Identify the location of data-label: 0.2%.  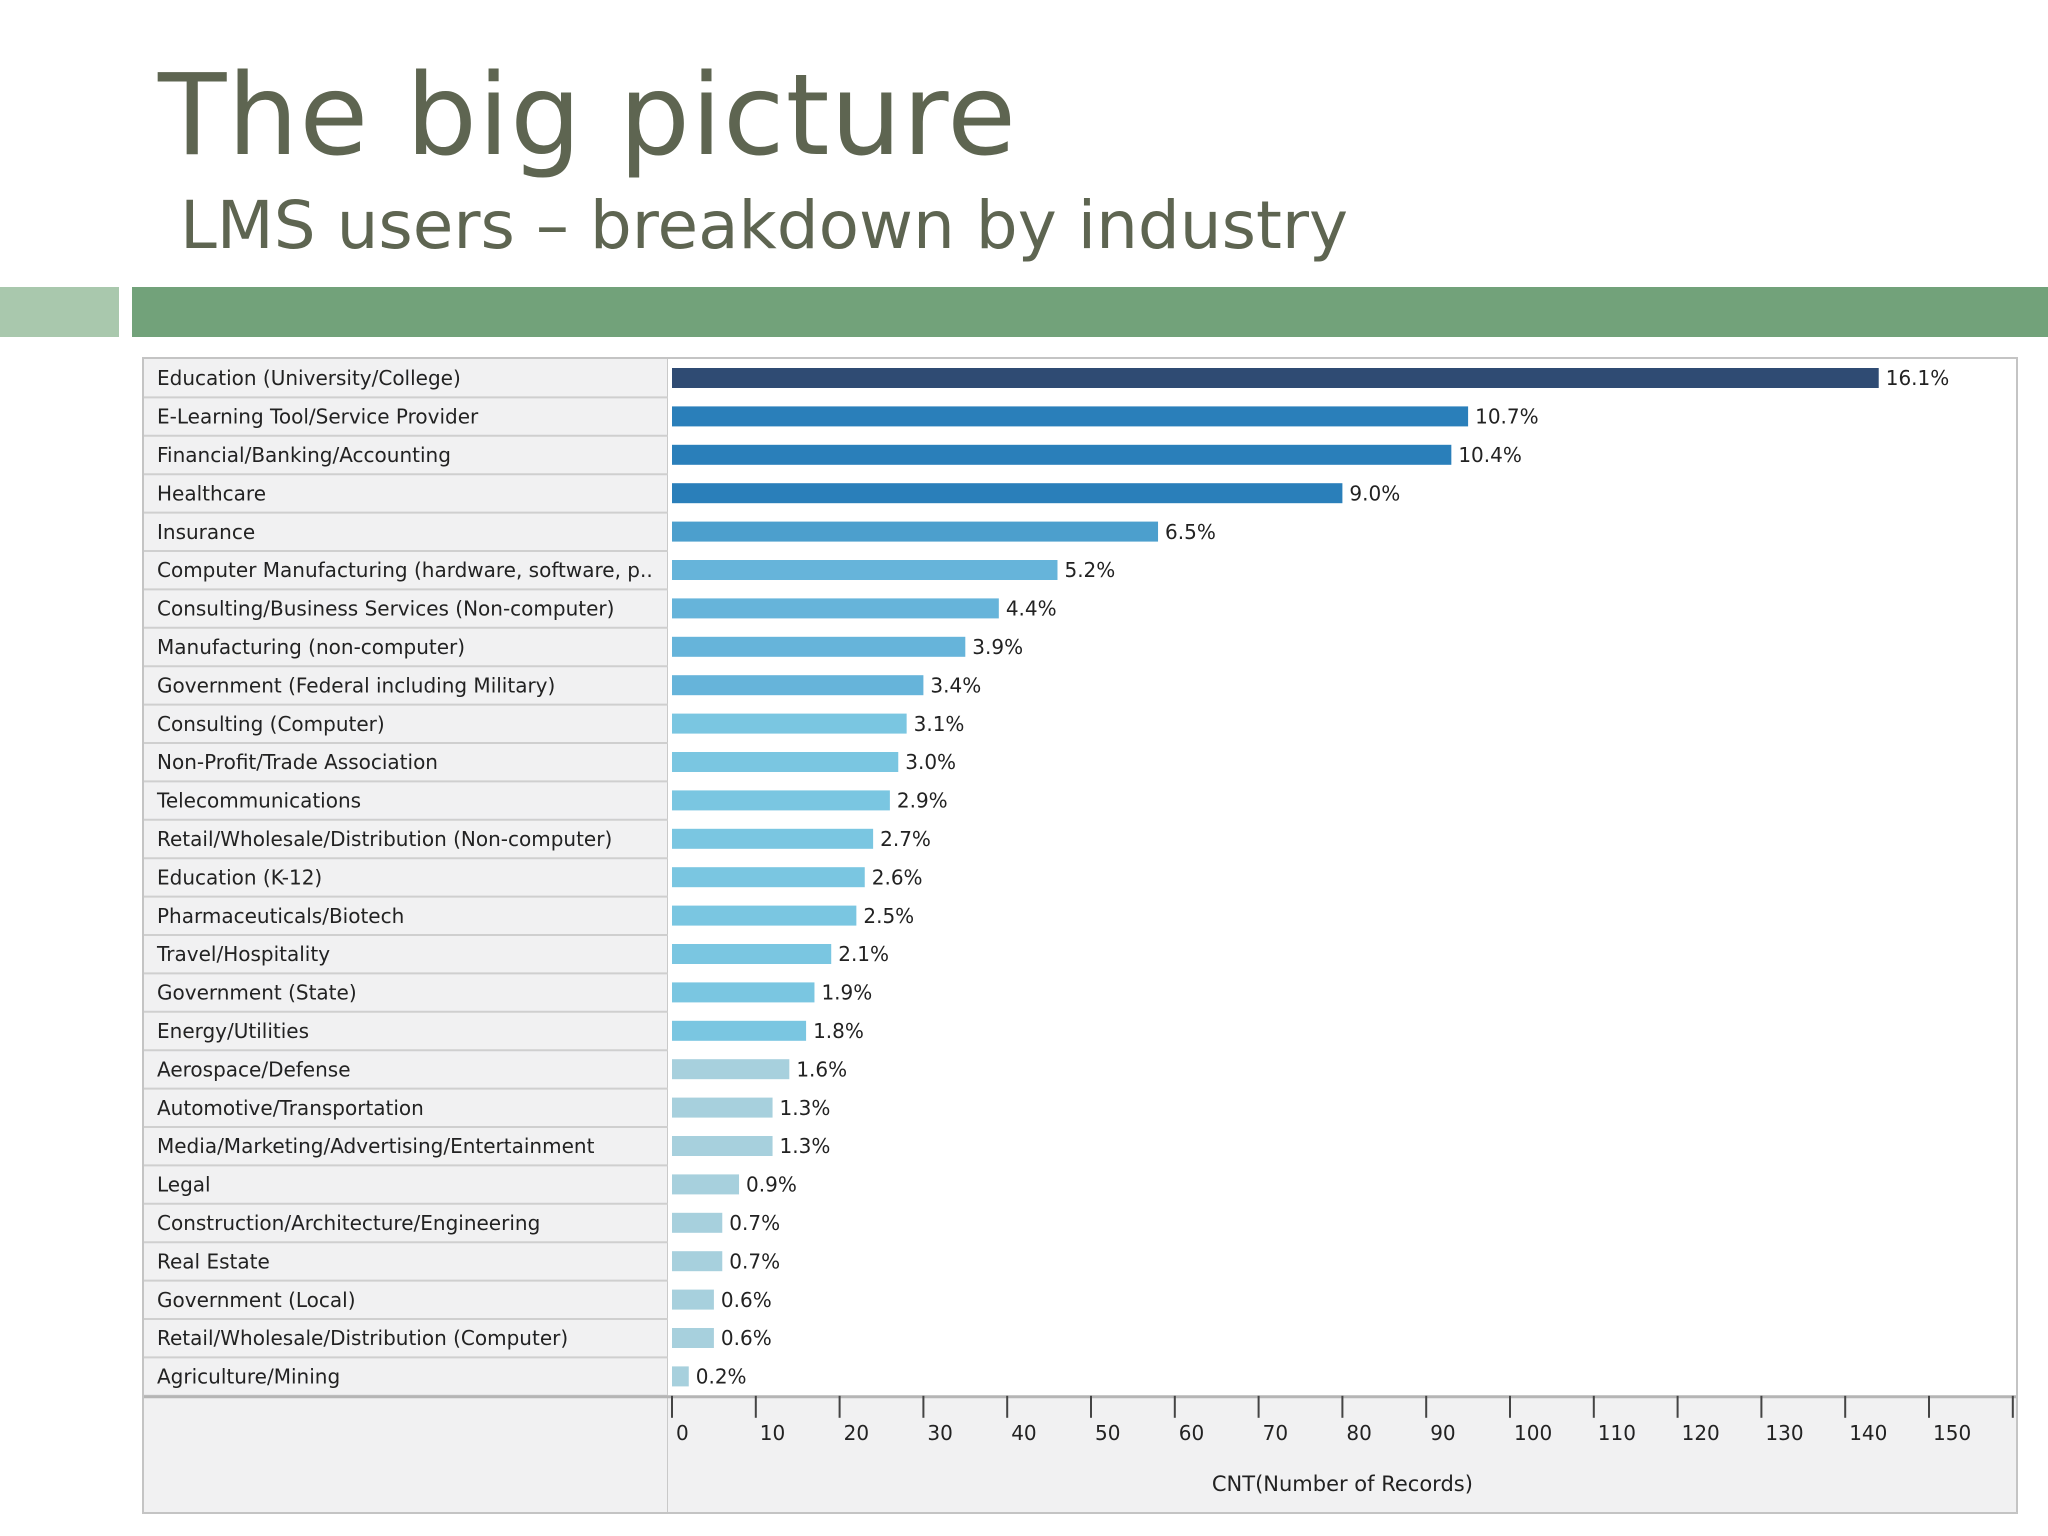
(721, 1377).